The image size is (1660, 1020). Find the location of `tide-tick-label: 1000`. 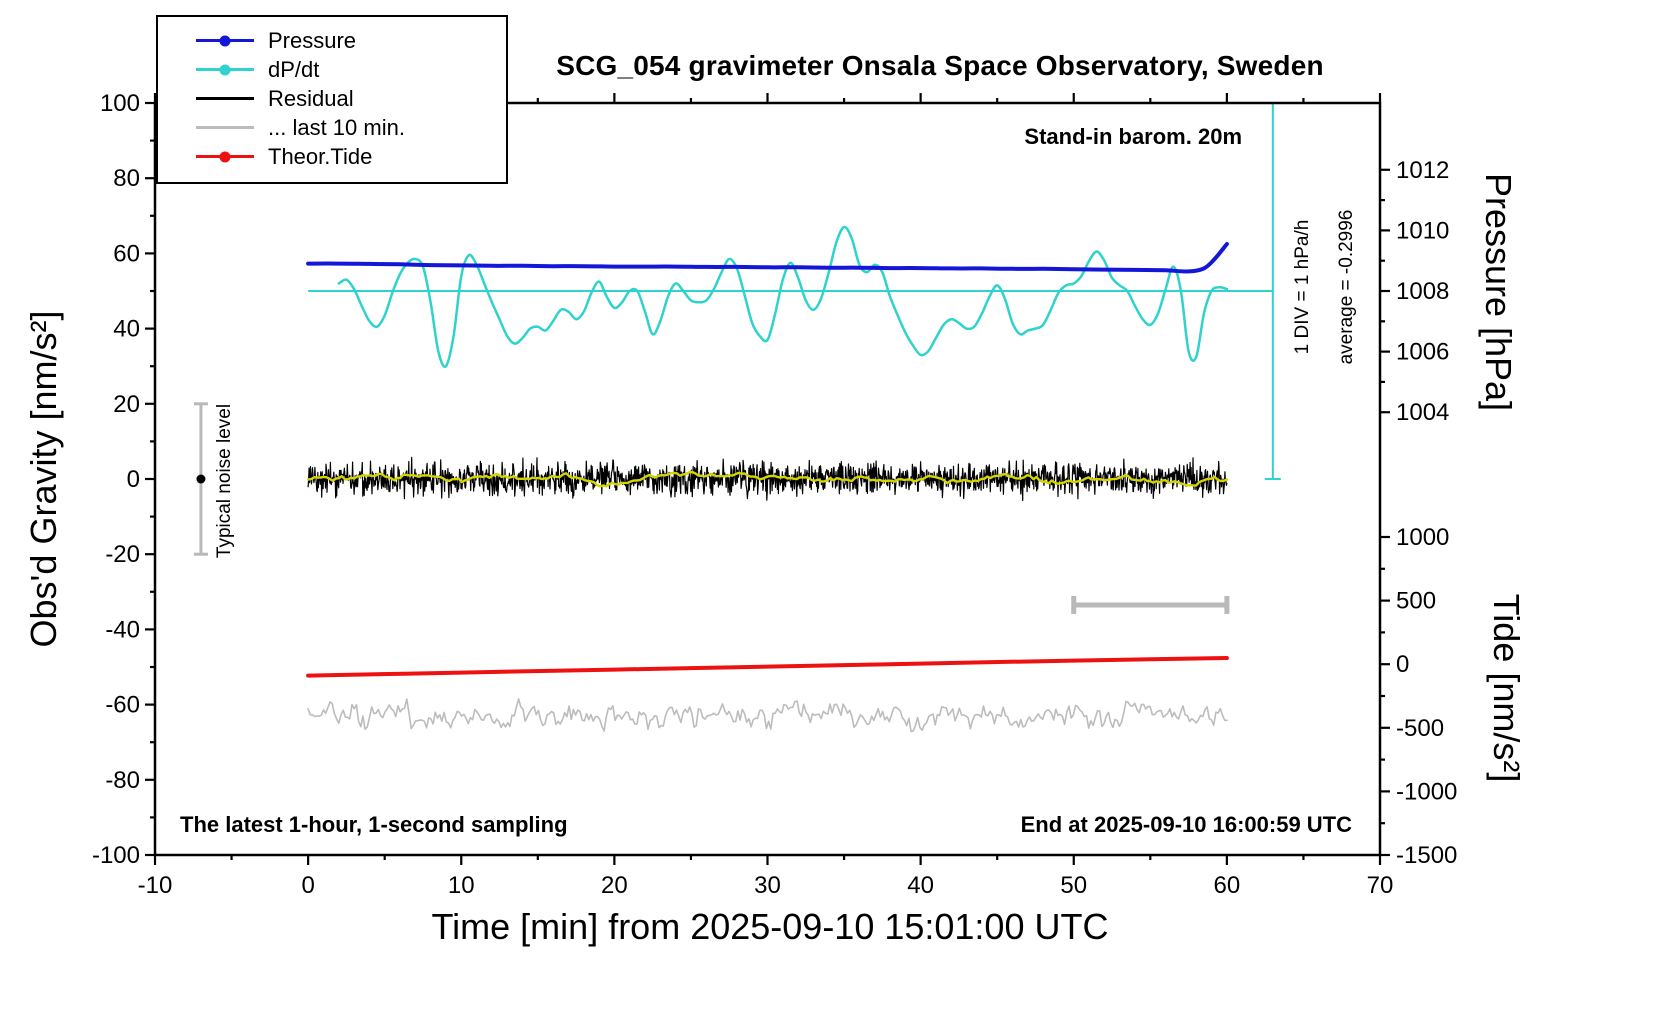

tide-tick-label: 1000 is located at coordinates (1422, 537).